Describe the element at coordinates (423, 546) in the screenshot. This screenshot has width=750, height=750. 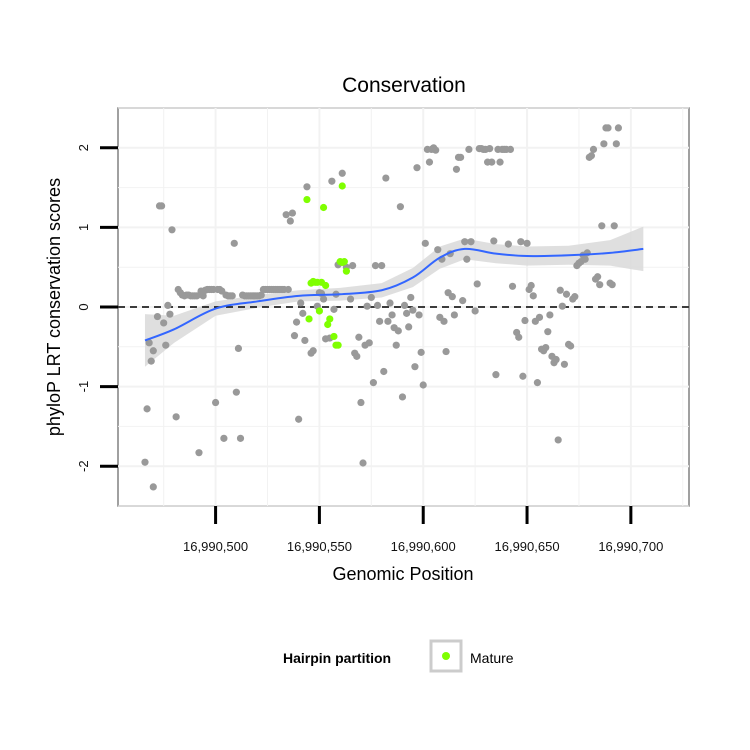
I see `x-tick-label: 16,990,600` at that location.